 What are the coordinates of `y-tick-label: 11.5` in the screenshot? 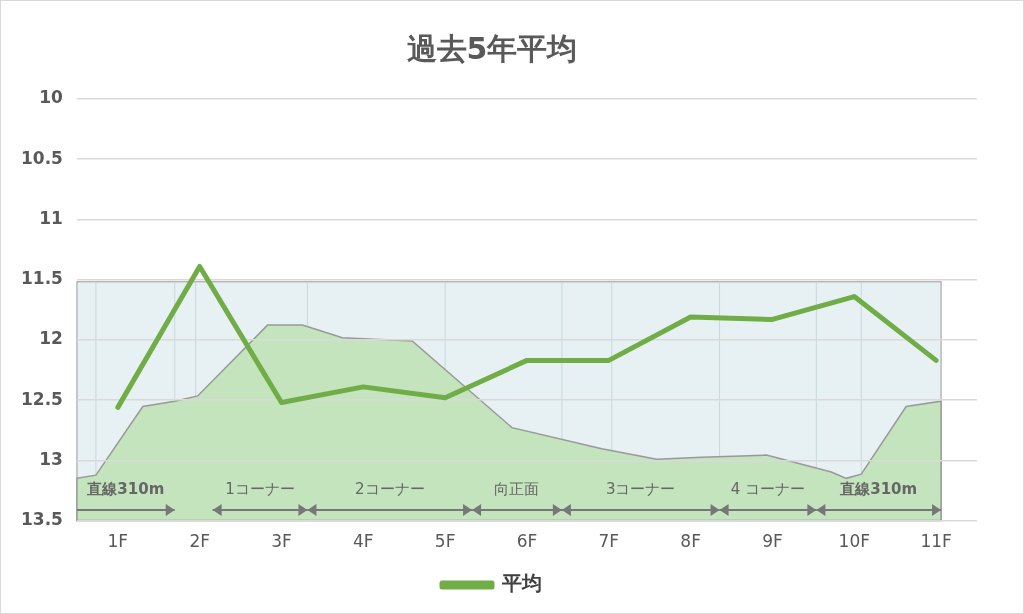 It's located at (41, 278).